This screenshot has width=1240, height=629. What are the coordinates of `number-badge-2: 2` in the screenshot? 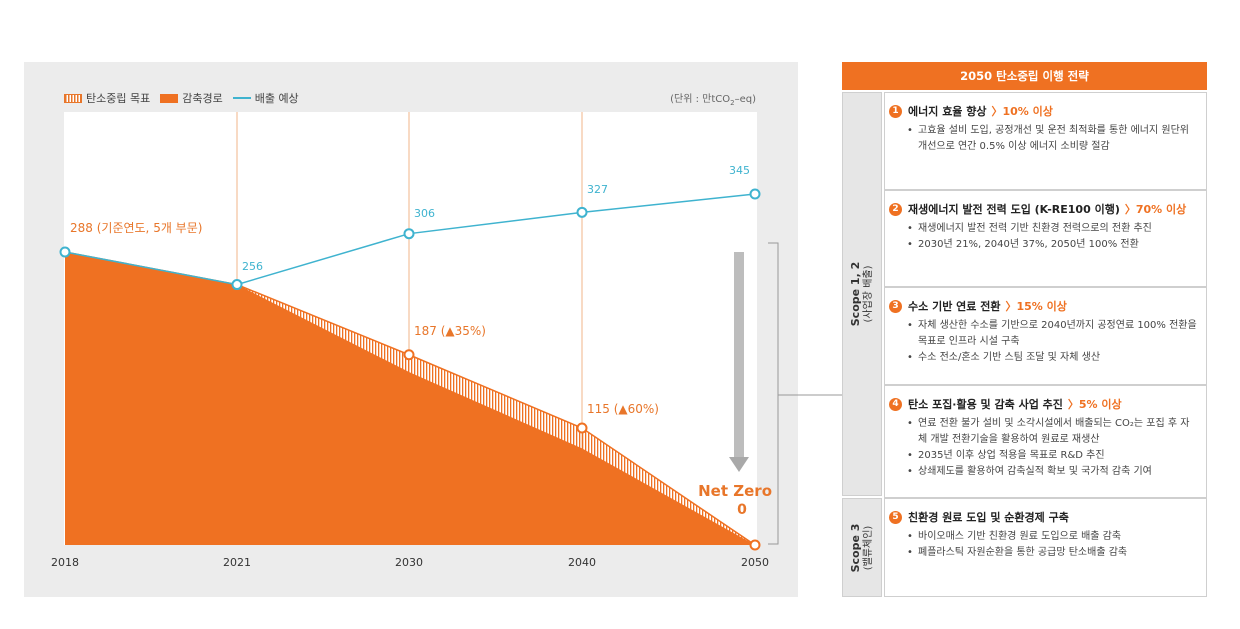 It's located at (895, 209).